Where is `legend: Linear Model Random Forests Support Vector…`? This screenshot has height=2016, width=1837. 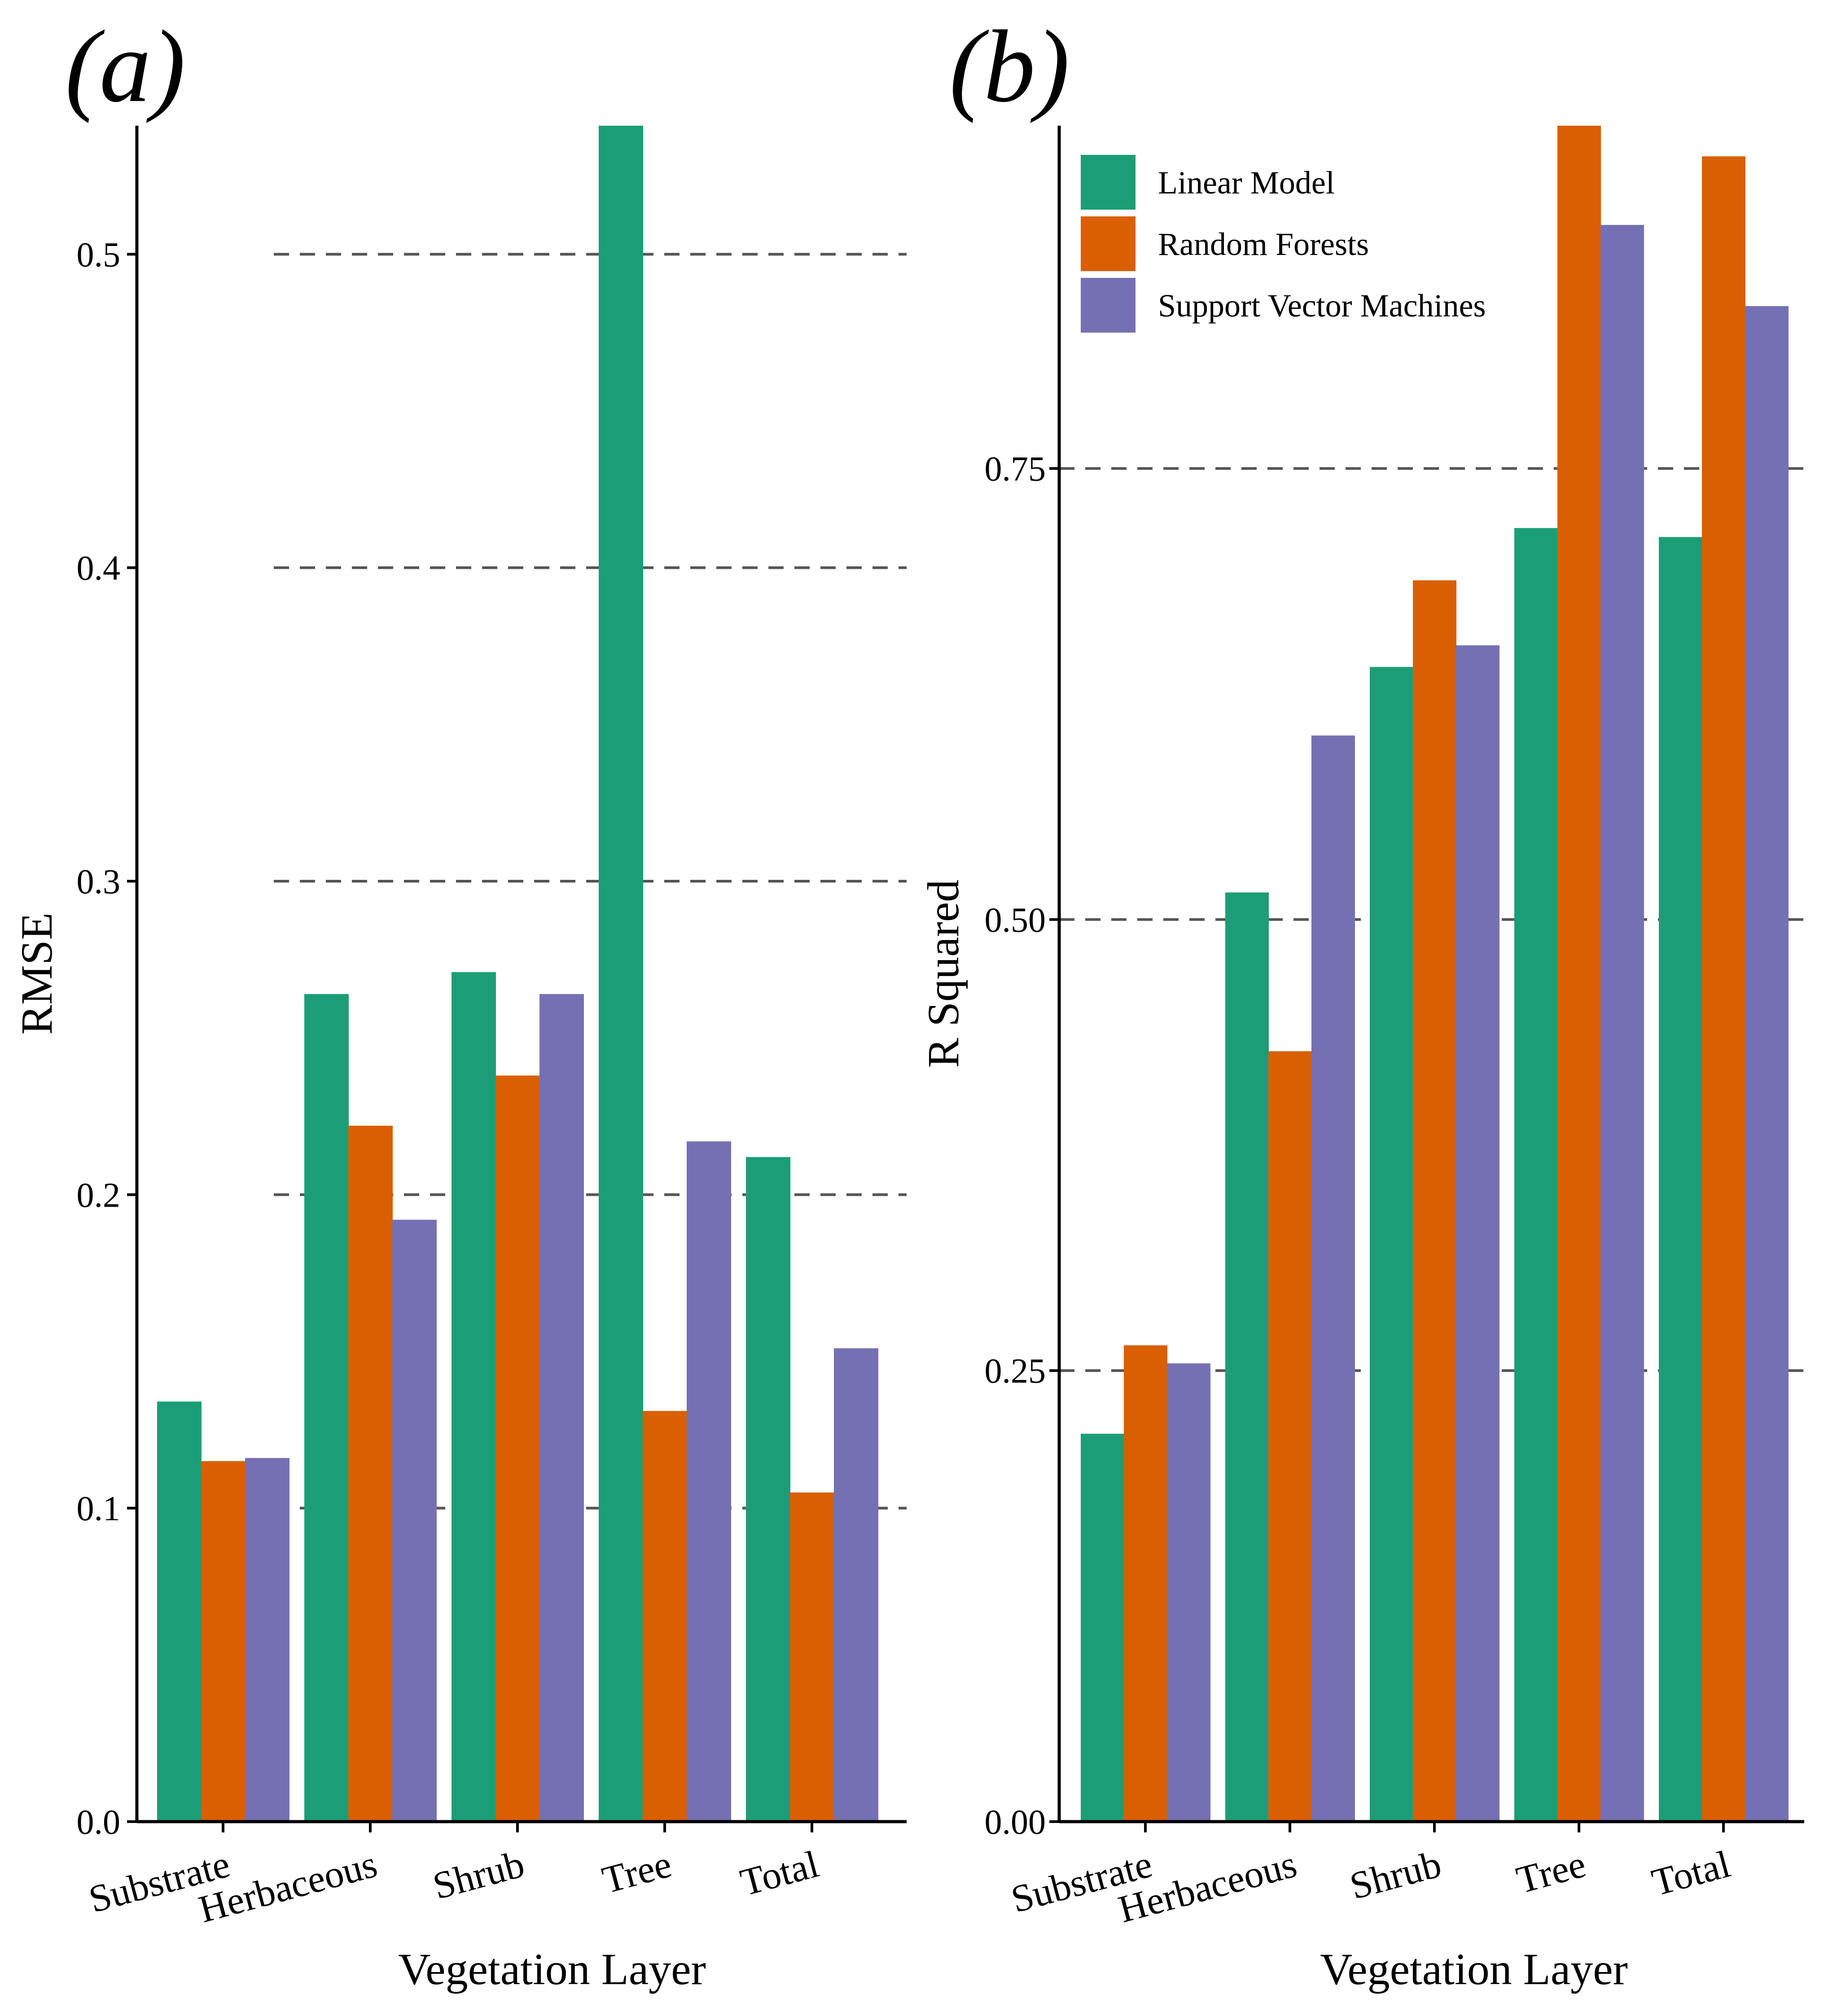
legend: Linear Model Random Forests Support Vector… is located at coordinates (1283, 244).